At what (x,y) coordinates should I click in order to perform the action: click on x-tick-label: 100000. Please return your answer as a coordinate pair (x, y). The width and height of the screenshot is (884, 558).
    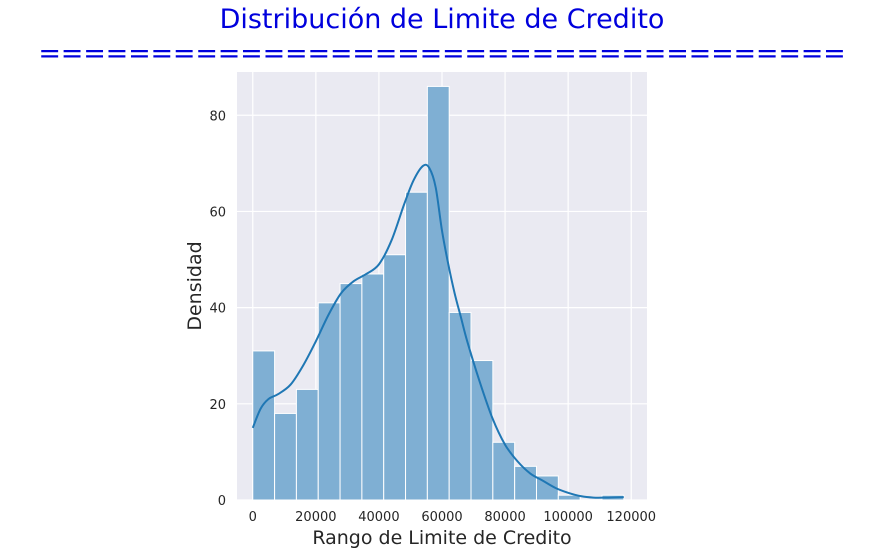
    Looking at the image, I should click on (568, 517).